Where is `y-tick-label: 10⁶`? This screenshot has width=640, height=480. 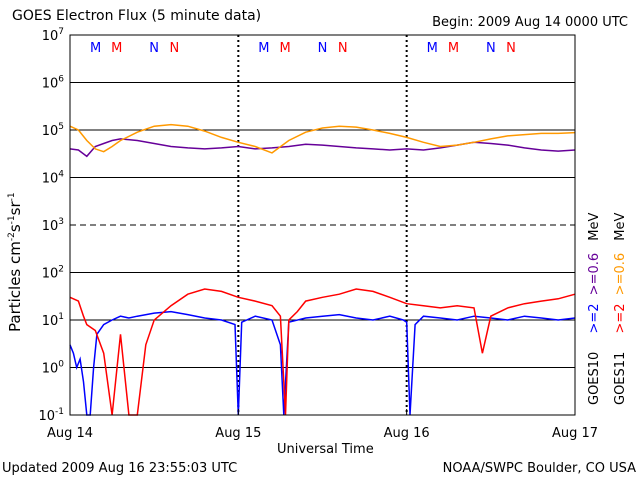 y-tick-label: 10⁶ is located at coordinates (53, 83).